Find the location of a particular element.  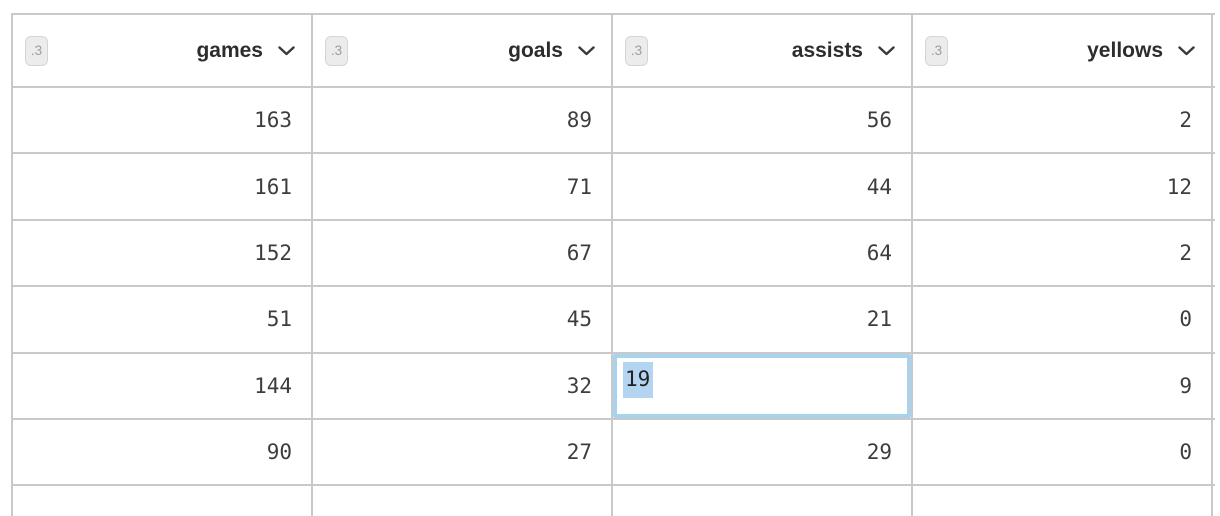

table-row: 51 45 21 0 is located at coordinates (614, 320).